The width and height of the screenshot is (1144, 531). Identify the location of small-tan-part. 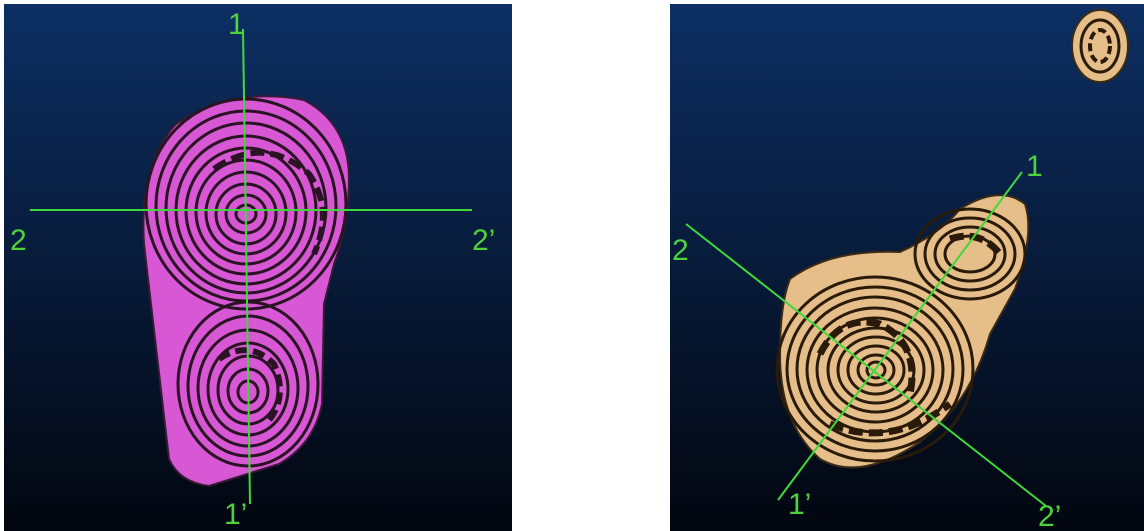
(1100, 46).